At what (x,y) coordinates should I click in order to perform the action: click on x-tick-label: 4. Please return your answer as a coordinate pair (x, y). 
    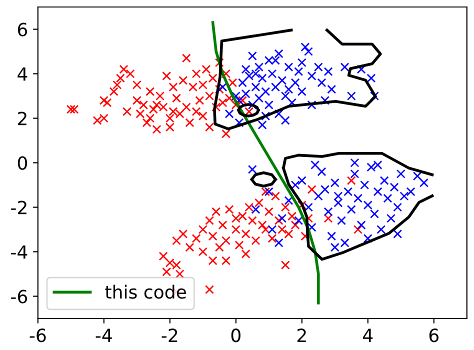
    Looking at the image, I should click on (368, 335).